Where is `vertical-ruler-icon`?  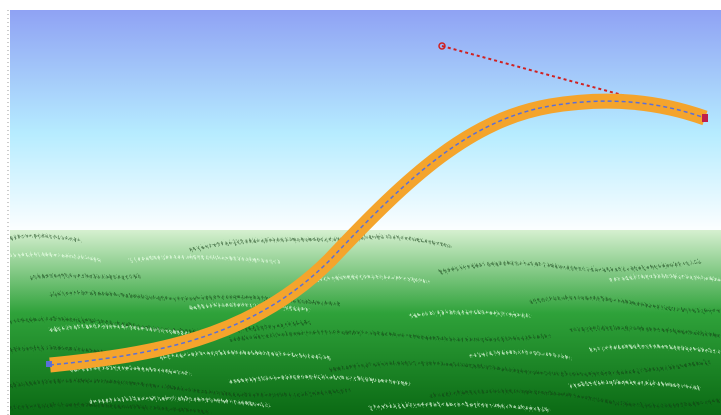
vertical-ruler-icon is located at coordinates (8, 212).